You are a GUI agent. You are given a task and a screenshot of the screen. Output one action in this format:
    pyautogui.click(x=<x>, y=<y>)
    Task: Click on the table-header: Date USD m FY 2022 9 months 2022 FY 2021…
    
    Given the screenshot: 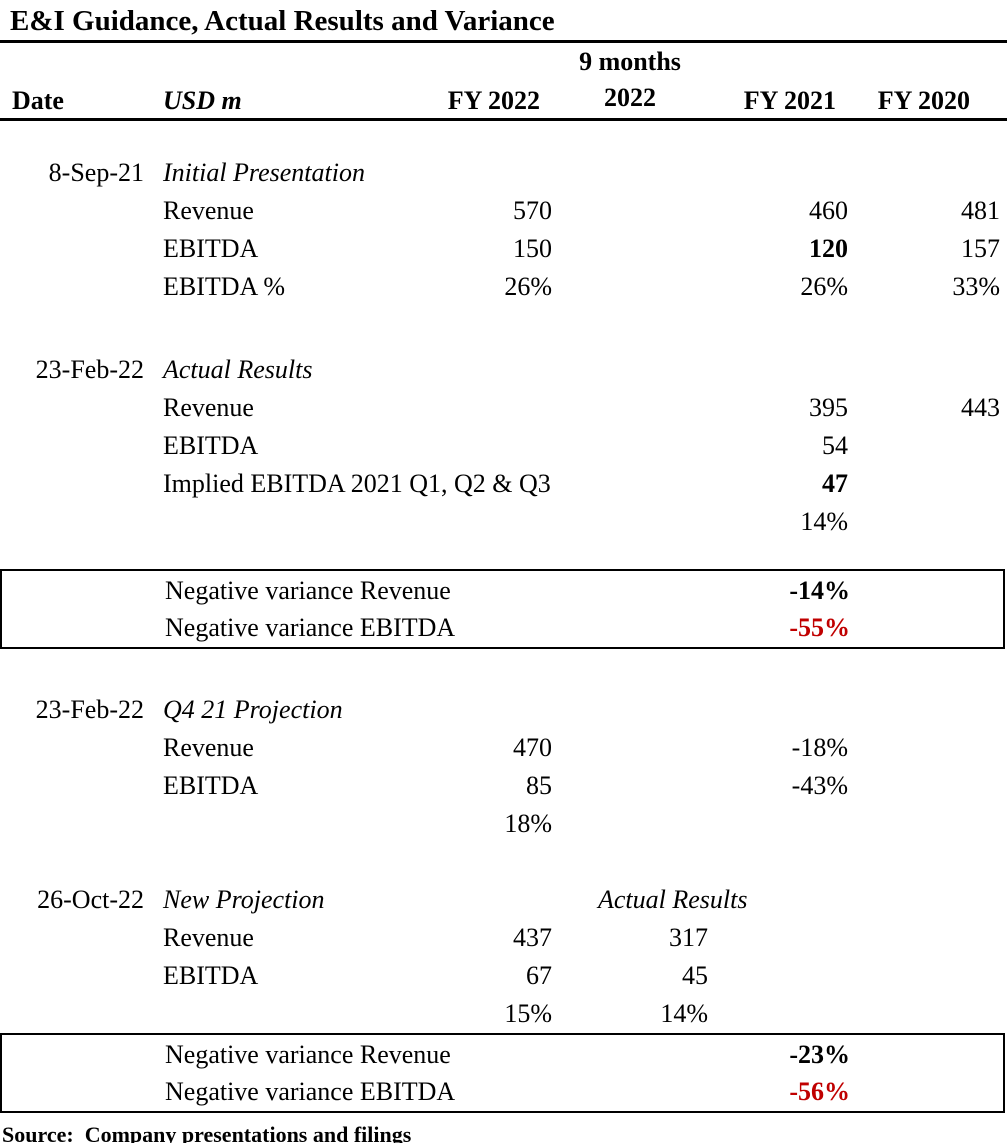 What is the action you would take?
    pyautogui.click(x=503, y=82)
    